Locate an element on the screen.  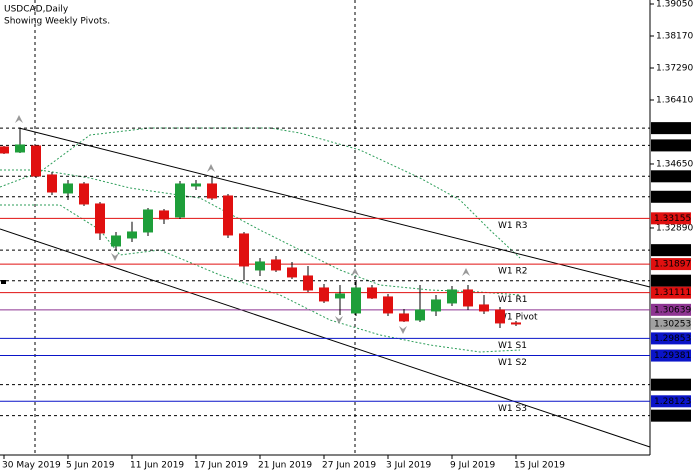
level-value: 1.28580 is located at coordinates (672, 385).